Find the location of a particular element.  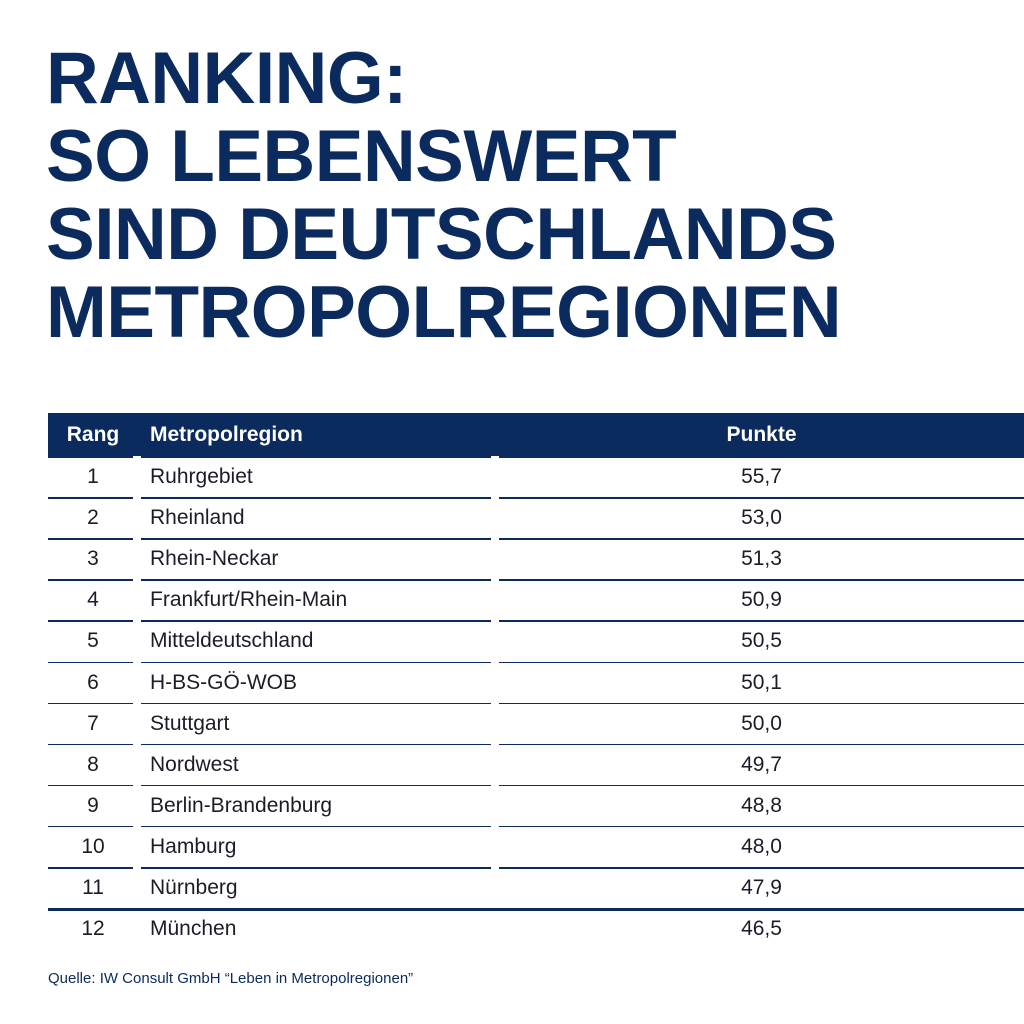

region: Stuttgart is located at coordinates (190, 723).